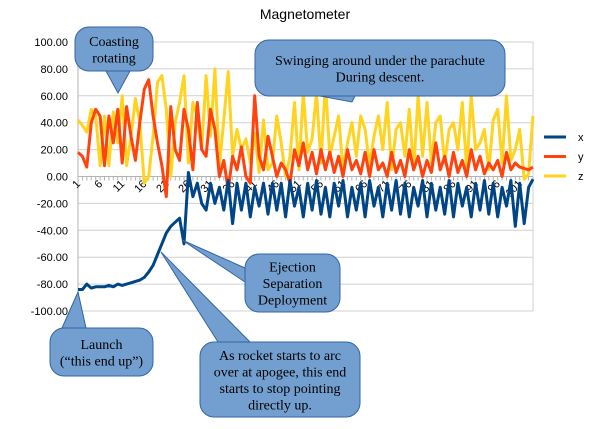 This screenshot has width=602, height=429. Describe the element at coordinates (292, 301) in the screenshot. I see `callout-text: Deployment` at that location.